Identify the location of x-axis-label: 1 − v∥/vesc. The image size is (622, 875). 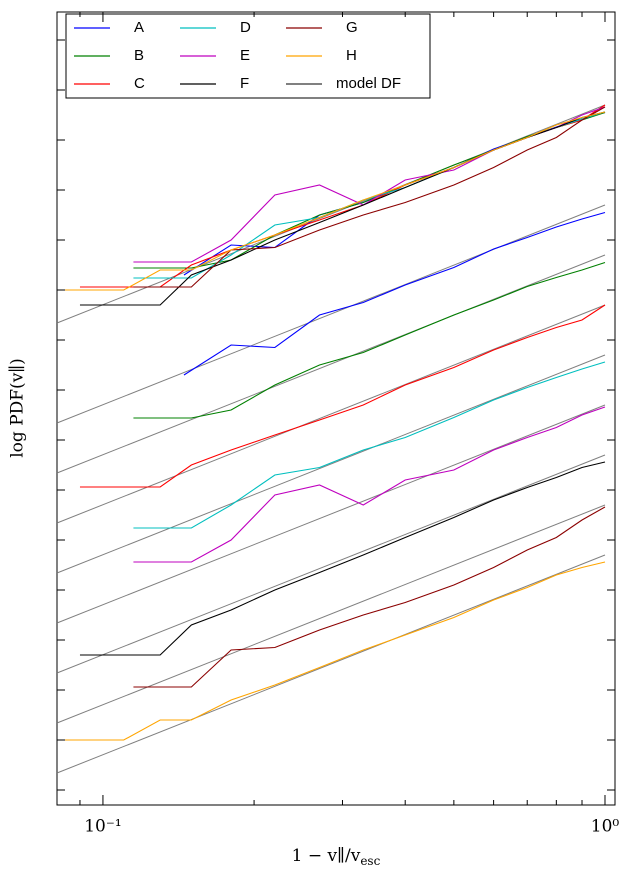
(336, 857).